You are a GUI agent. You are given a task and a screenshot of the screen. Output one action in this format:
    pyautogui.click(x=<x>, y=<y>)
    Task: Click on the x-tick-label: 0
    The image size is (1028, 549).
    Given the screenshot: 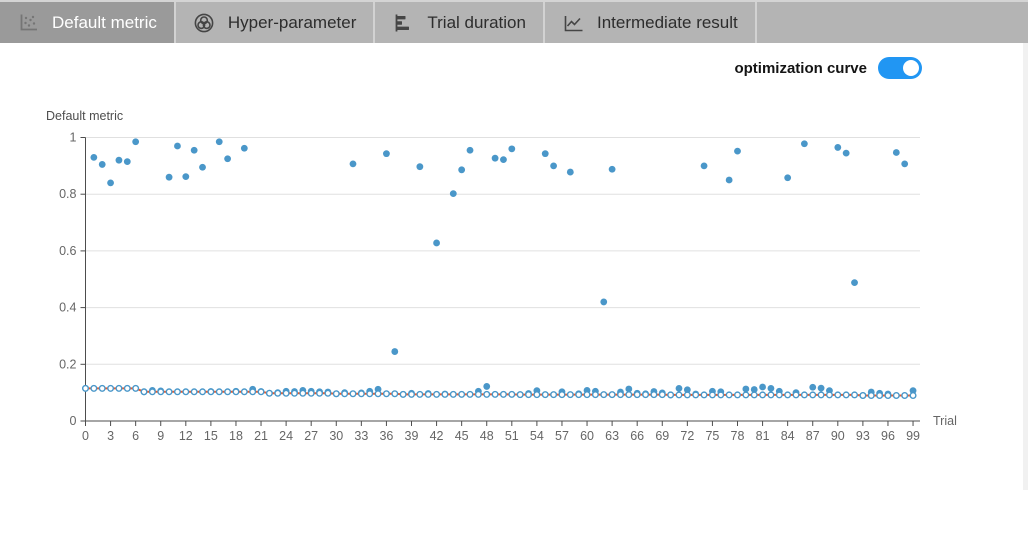 What is the action you would take?
    pyautogui.click(x=85, y=436)
    